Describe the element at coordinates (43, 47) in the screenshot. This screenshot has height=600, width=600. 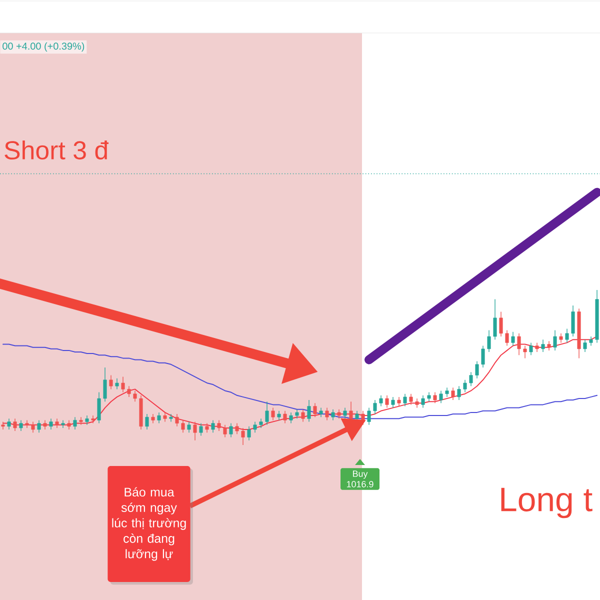
I see `text: 00 +4.00 (+0.39%)` at that location.